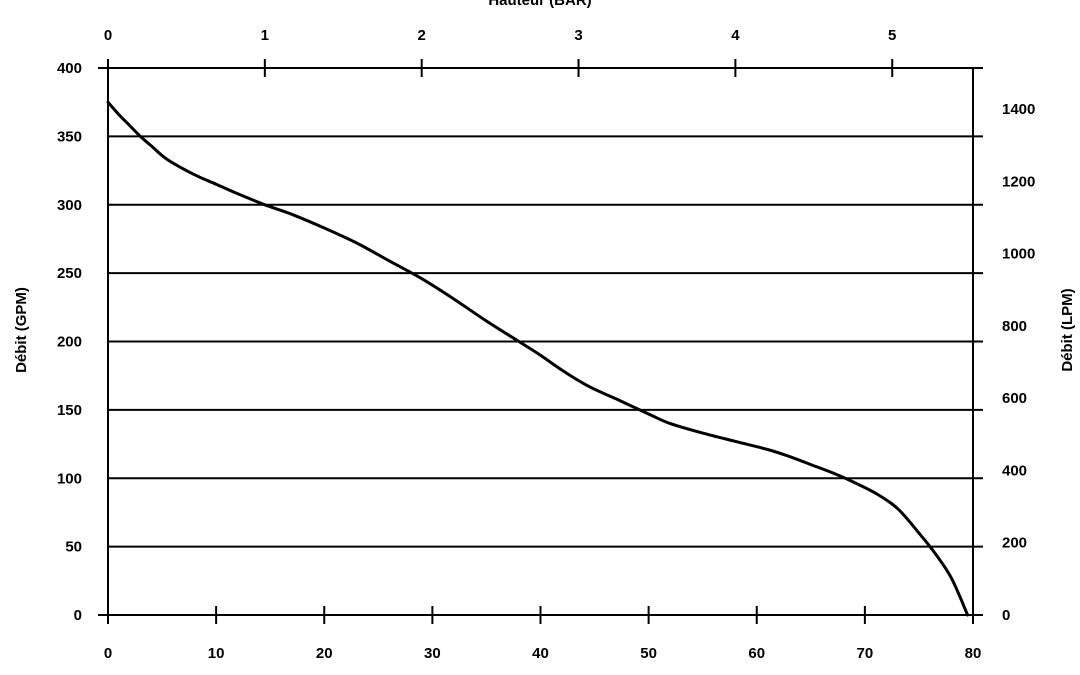 This screenshot has height=675, width=1080. I want to click on left-tick-label-300: 300, so click(69, 205).